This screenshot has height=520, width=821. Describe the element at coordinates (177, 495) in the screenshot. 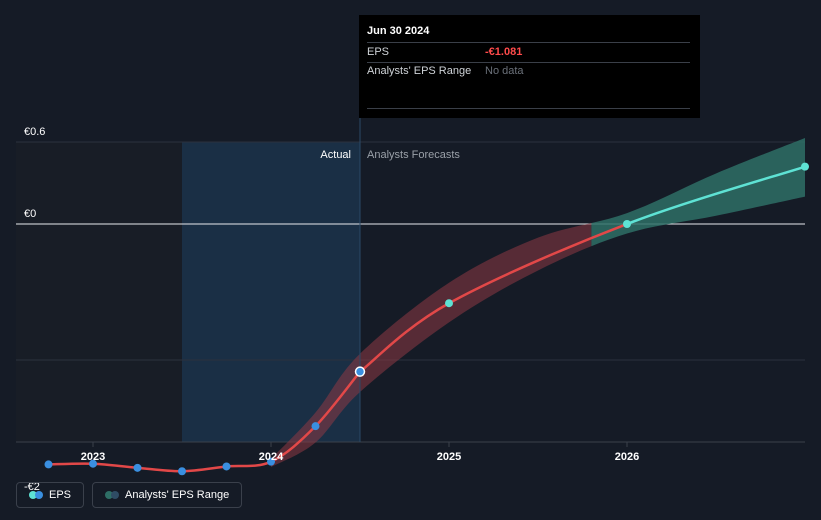

I see `legend-range-label: Analysts' EPS Range` at that location.